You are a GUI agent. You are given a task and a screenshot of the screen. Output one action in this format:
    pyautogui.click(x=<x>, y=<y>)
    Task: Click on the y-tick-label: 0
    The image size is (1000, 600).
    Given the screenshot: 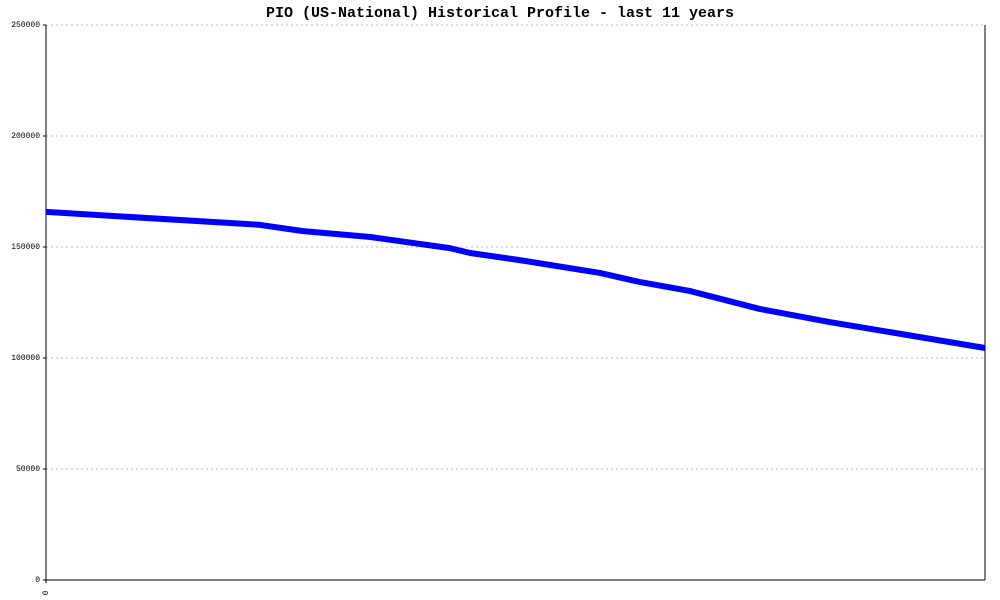 What is the action you would take?
    pyautogui.click(x=37, y=580)
    